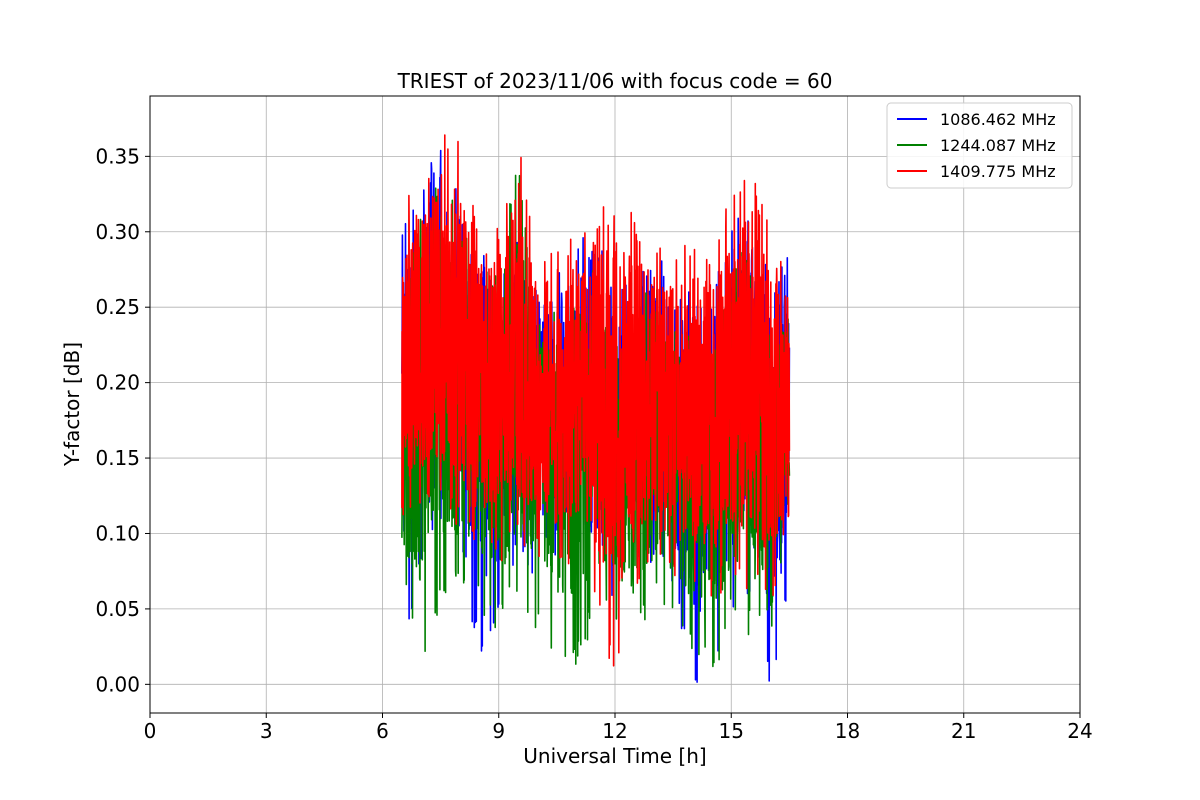  Describe the element at coordinates (266, 731) in the screenshot. I see `x-tick-label: 3` at that location.